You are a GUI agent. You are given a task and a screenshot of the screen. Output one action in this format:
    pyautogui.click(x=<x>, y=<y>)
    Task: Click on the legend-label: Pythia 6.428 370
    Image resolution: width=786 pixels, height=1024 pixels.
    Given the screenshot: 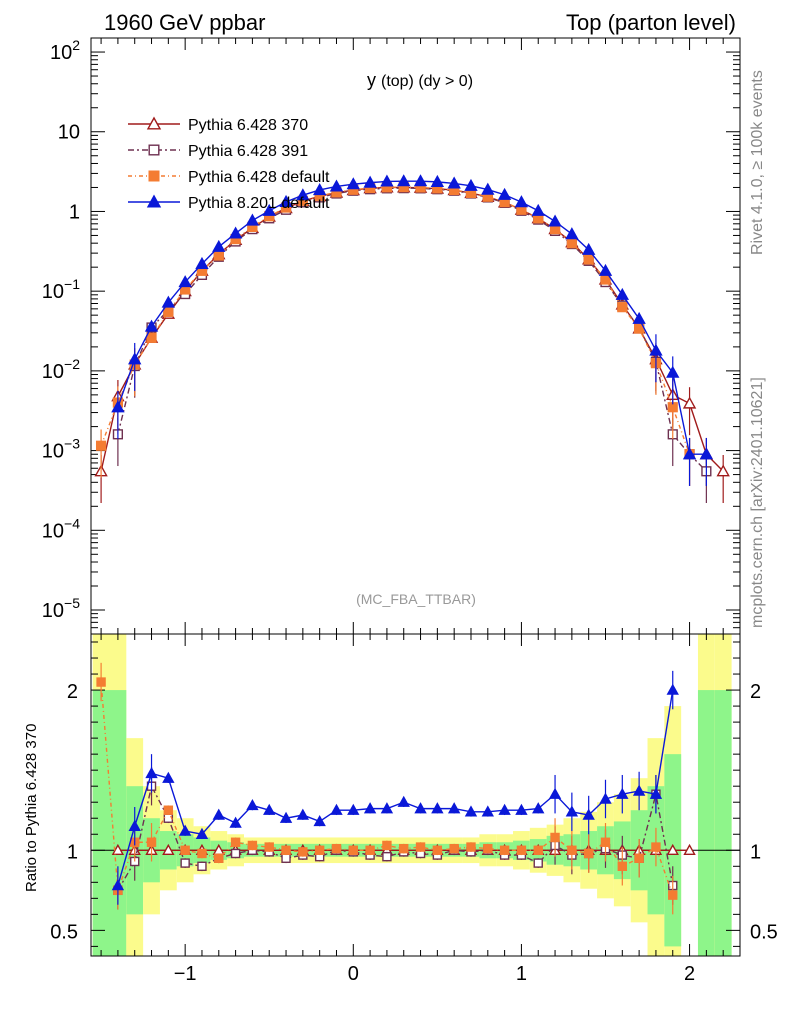 What is the action you would take?
    pyautogui.click(x=248, y=125)
    